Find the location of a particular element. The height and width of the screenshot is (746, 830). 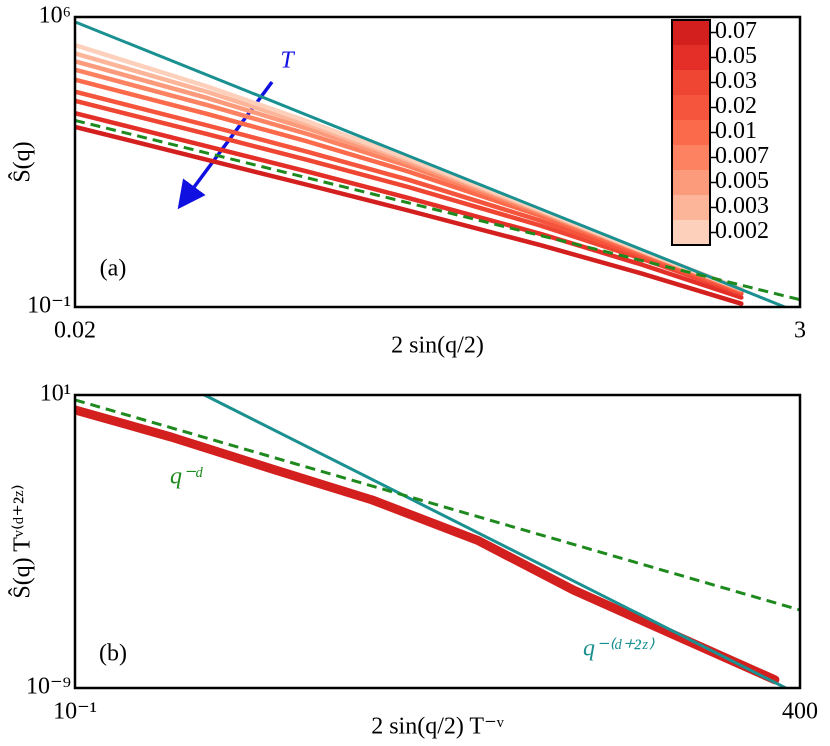

colorbar-label: 0.002 is located at coordinates (742, 231).